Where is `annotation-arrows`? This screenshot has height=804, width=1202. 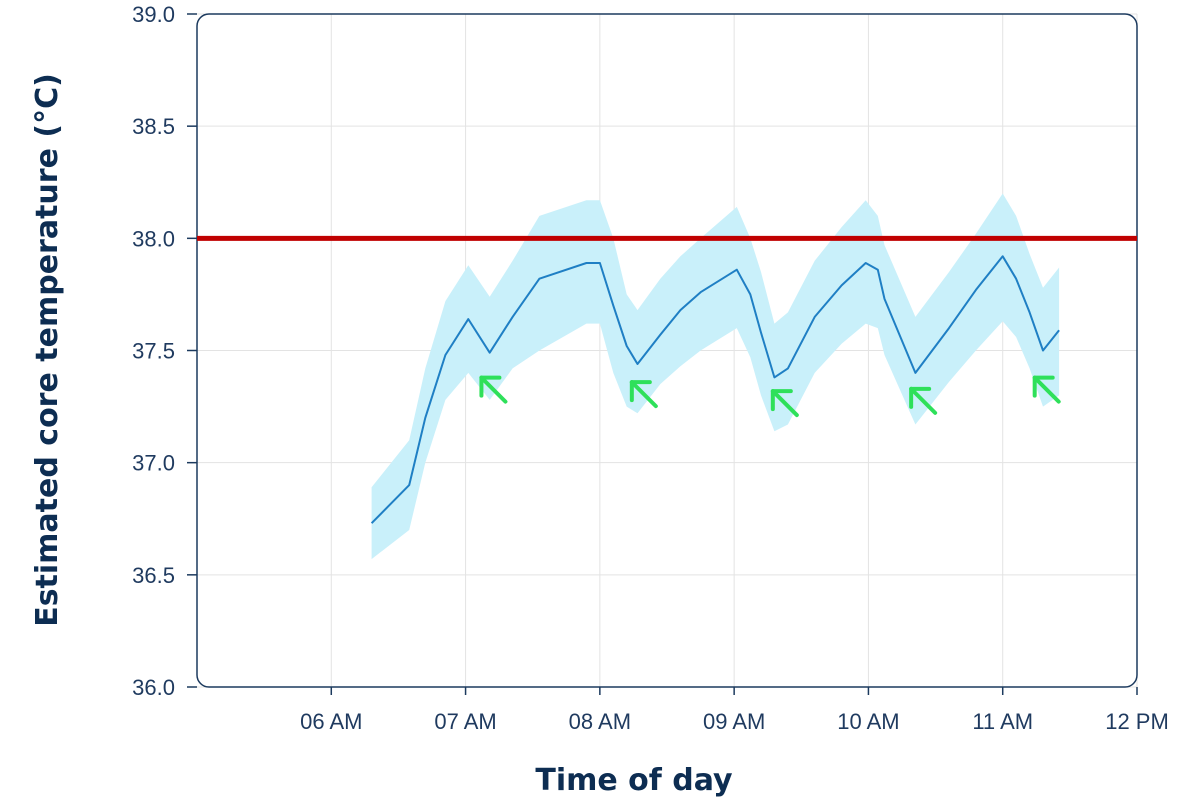
annotation-arrows is located at coordinates (770, 396).